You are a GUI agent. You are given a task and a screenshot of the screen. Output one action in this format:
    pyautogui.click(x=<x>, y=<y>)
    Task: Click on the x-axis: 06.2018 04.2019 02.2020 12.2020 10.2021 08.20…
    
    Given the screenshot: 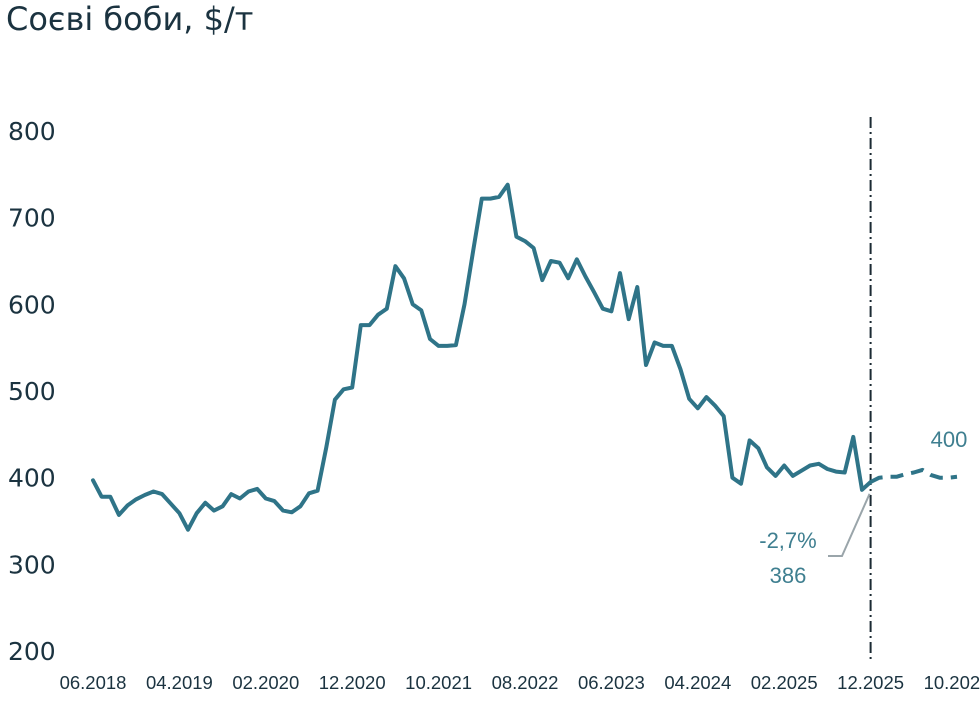 What is the action you would take?
    pyautogui.click(x=520, y=682)
    